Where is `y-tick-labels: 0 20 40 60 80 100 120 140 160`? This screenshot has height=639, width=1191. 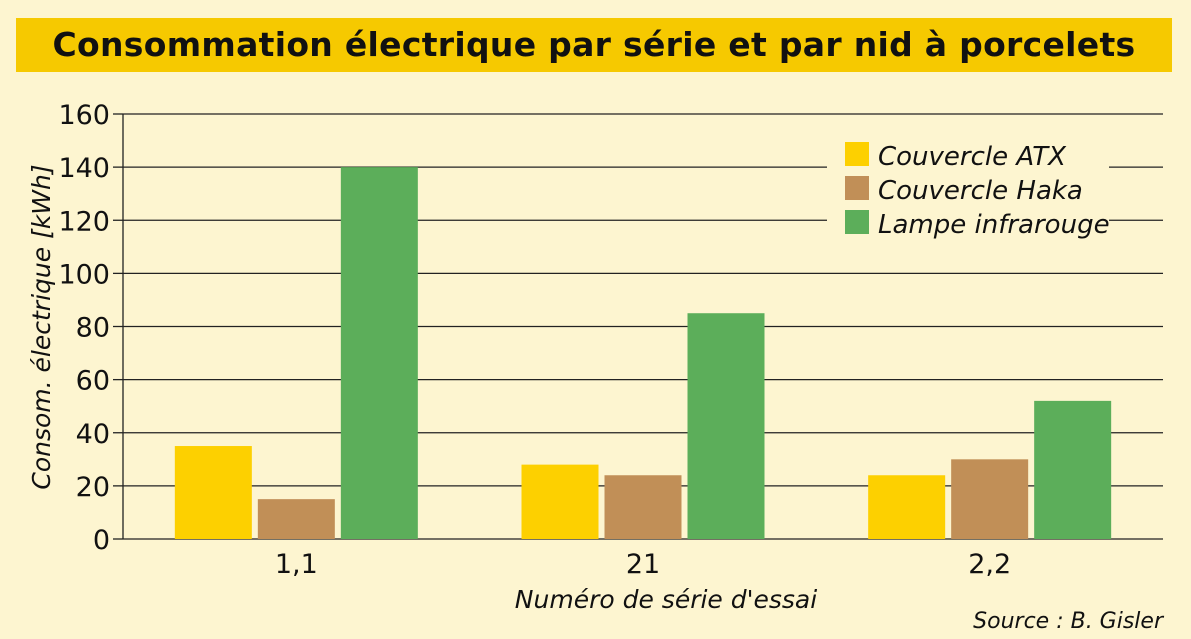
y-tick-labels: 0 20 40 60 80 100 120 140 160 is located at coordinates (90, 328).